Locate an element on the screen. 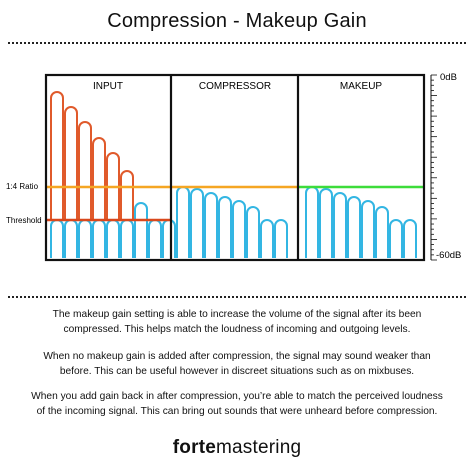 The height and width of the screenshot is (474, 474). ratio-label: 1:4 Ratio is located at coordinates (22, 186).